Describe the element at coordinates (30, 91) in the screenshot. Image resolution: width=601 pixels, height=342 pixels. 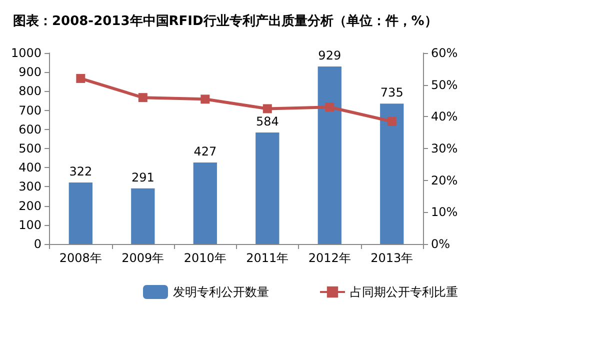
I see `y-tick-label: 800` at that location.